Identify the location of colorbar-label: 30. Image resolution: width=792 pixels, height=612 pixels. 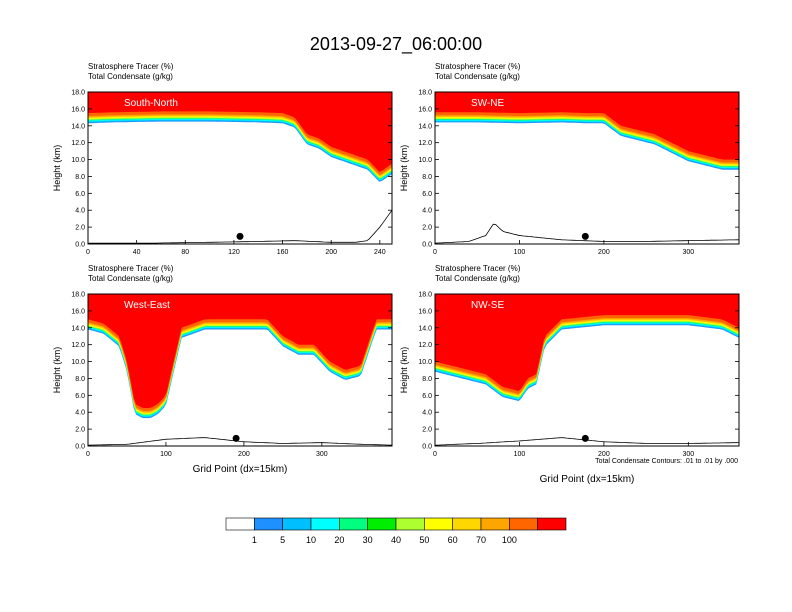
(368, 540).